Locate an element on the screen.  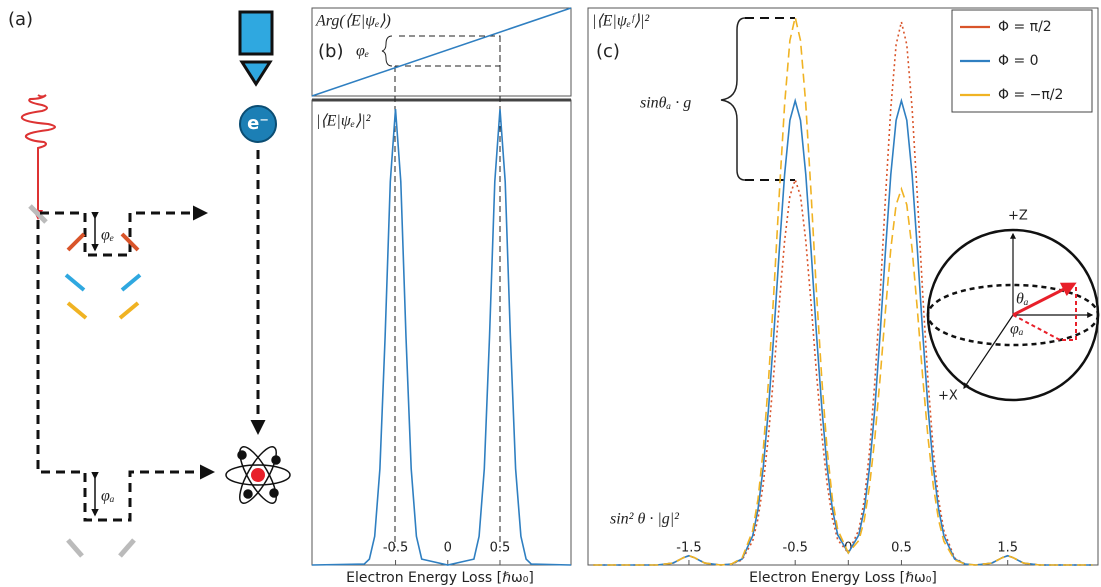
annotation: sinθₐ · g is located at coordinates (665, 103).